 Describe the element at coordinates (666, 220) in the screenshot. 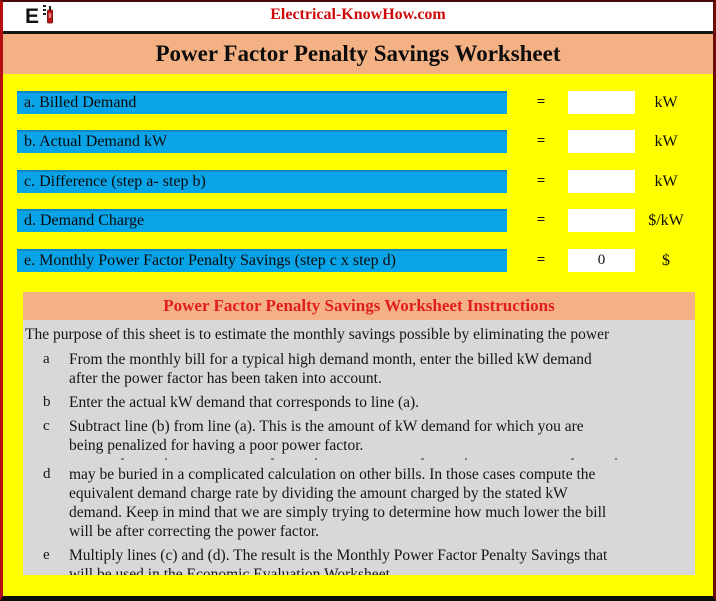

I see `unit-label: $/kW` at that location.